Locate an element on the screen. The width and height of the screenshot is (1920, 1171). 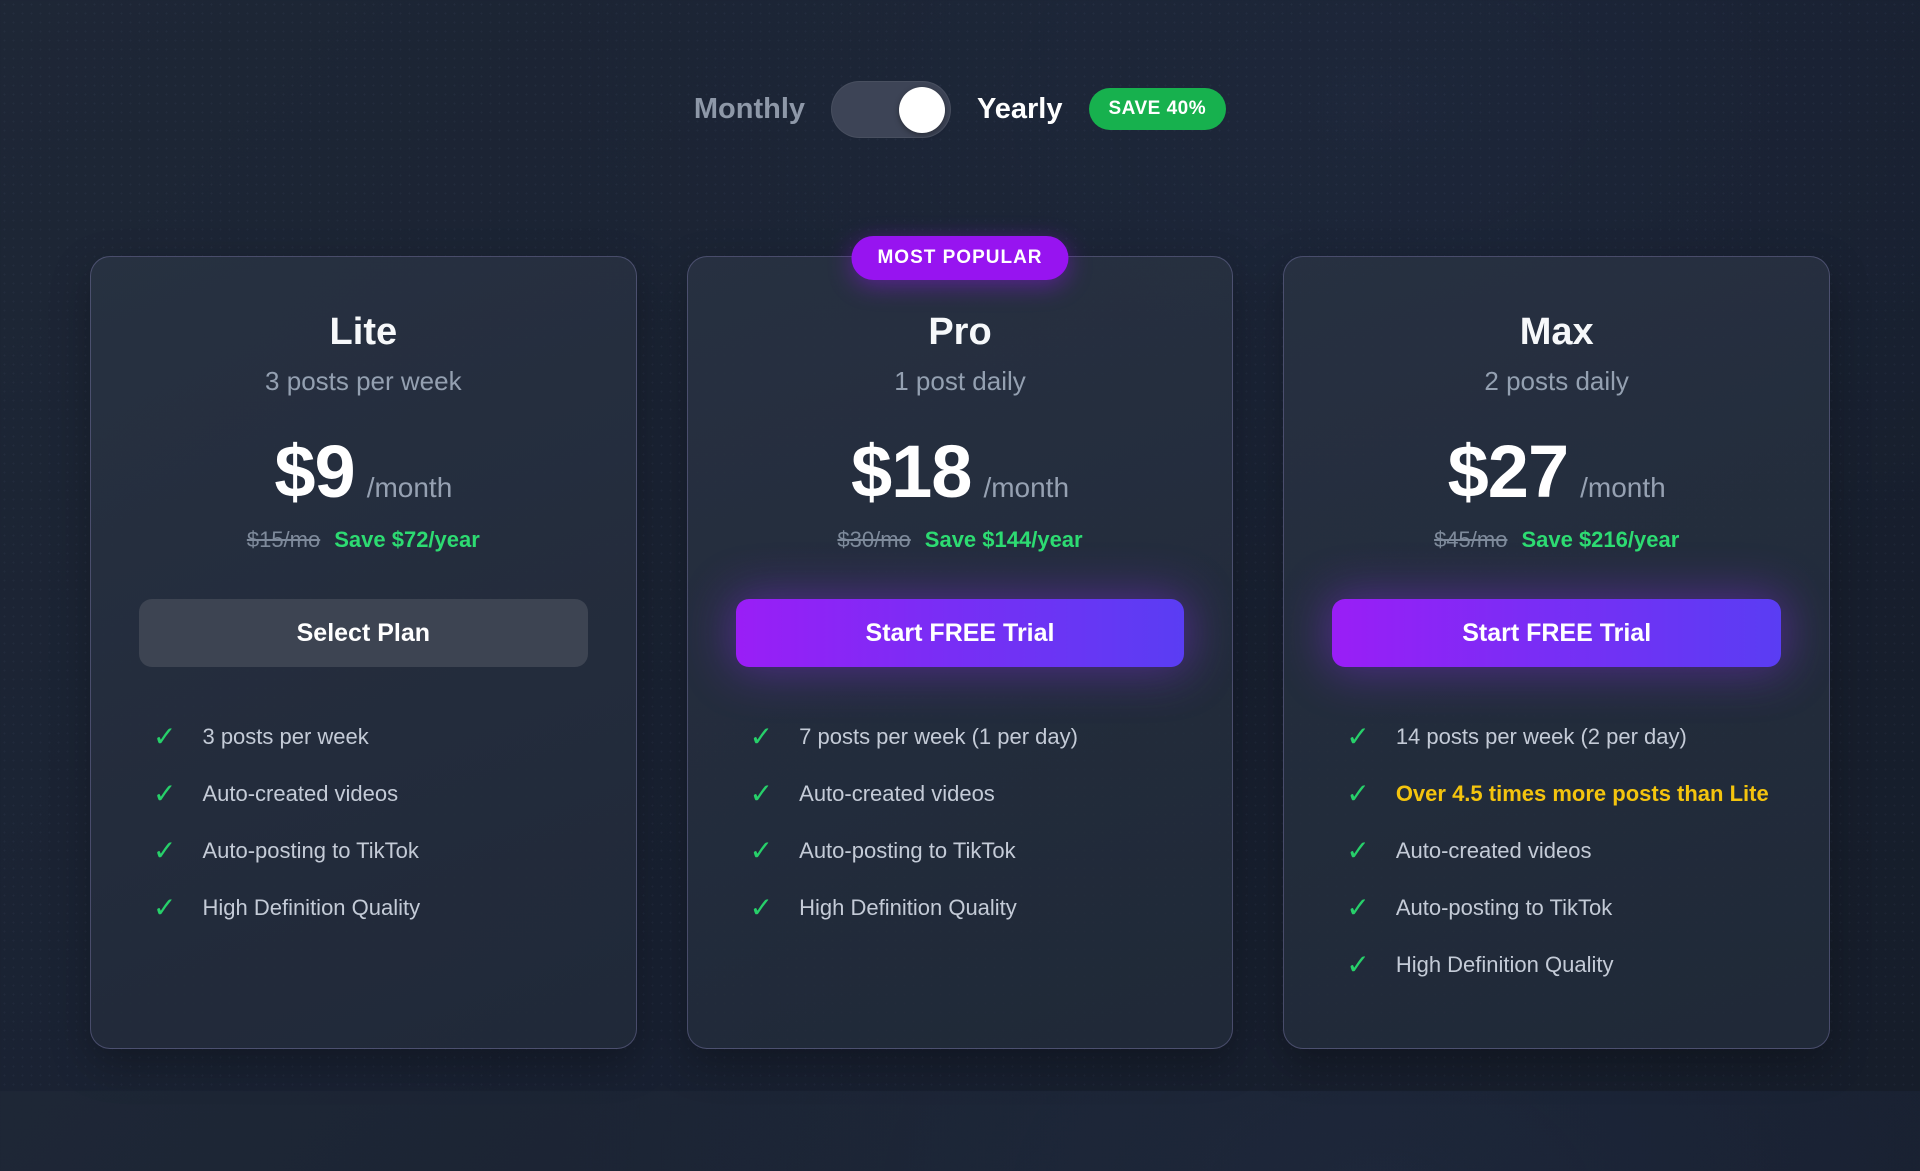
feature-text: 7 posts per week (1 per day) is located at coordinates (938, 737).